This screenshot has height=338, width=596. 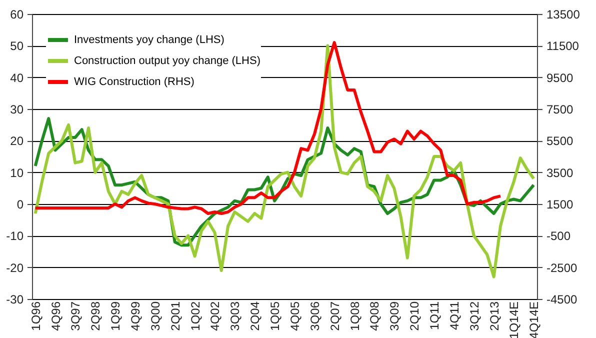 What do you see at coordinates (15, 299) in the screenshot?
I see `y-tick-label: -30` at bounding box center [15, 299].